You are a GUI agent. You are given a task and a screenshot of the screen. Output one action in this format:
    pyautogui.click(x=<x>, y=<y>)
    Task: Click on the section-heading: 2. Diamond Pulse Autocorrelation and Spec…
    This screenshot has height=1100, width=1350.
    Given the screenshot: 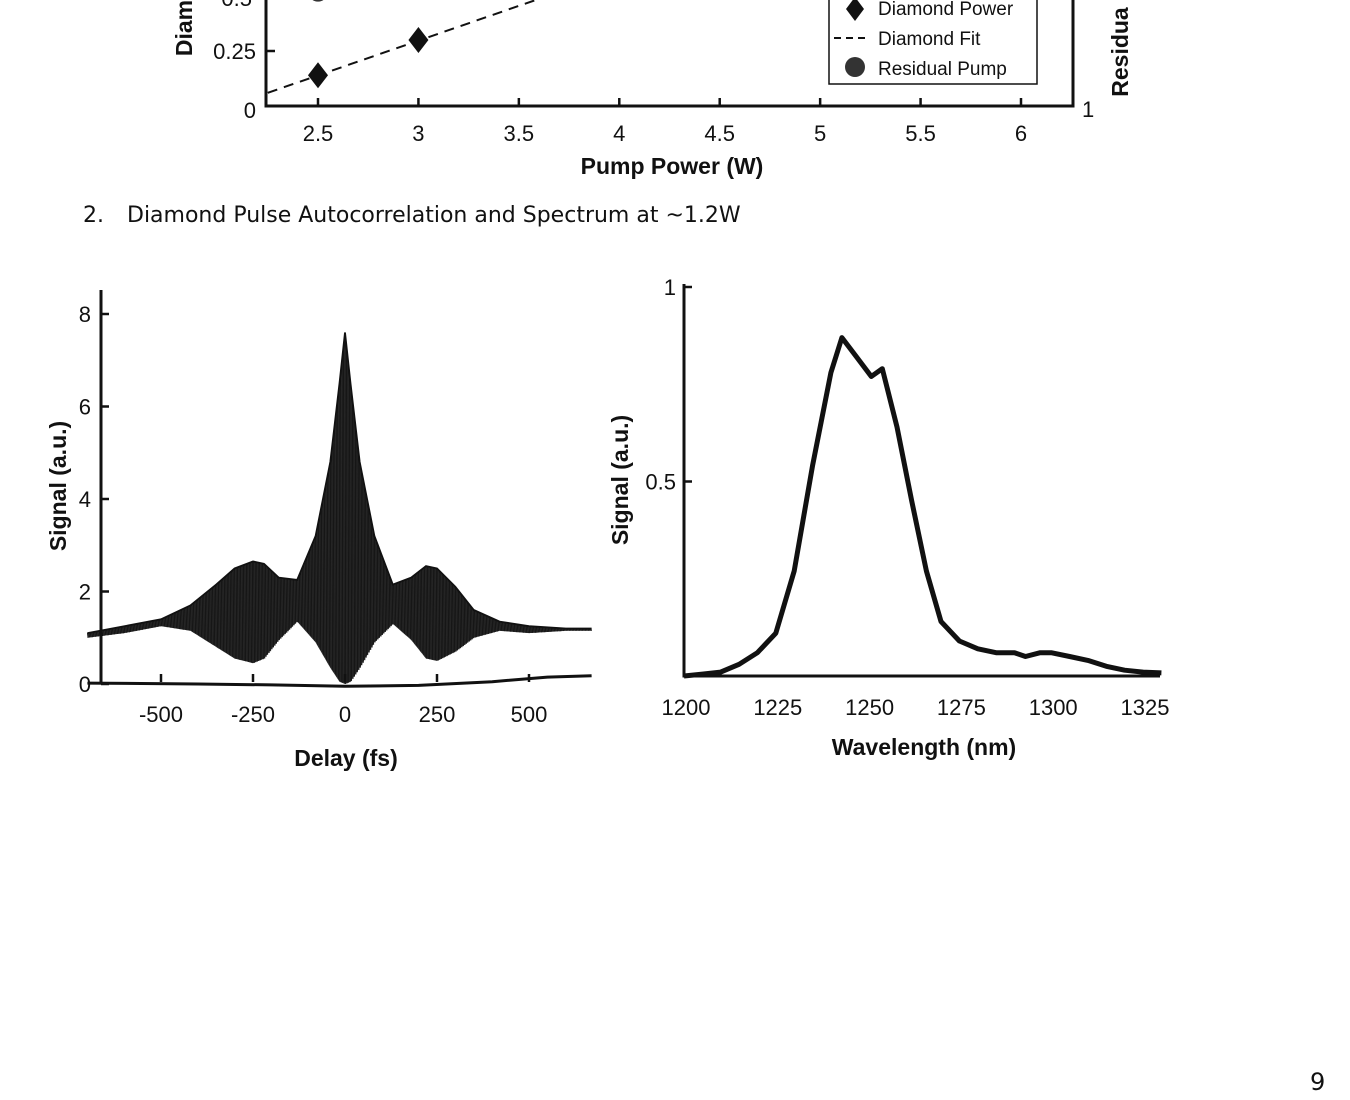 What is the action you would take?
    pyautogui.click(x=412, y=215)
    